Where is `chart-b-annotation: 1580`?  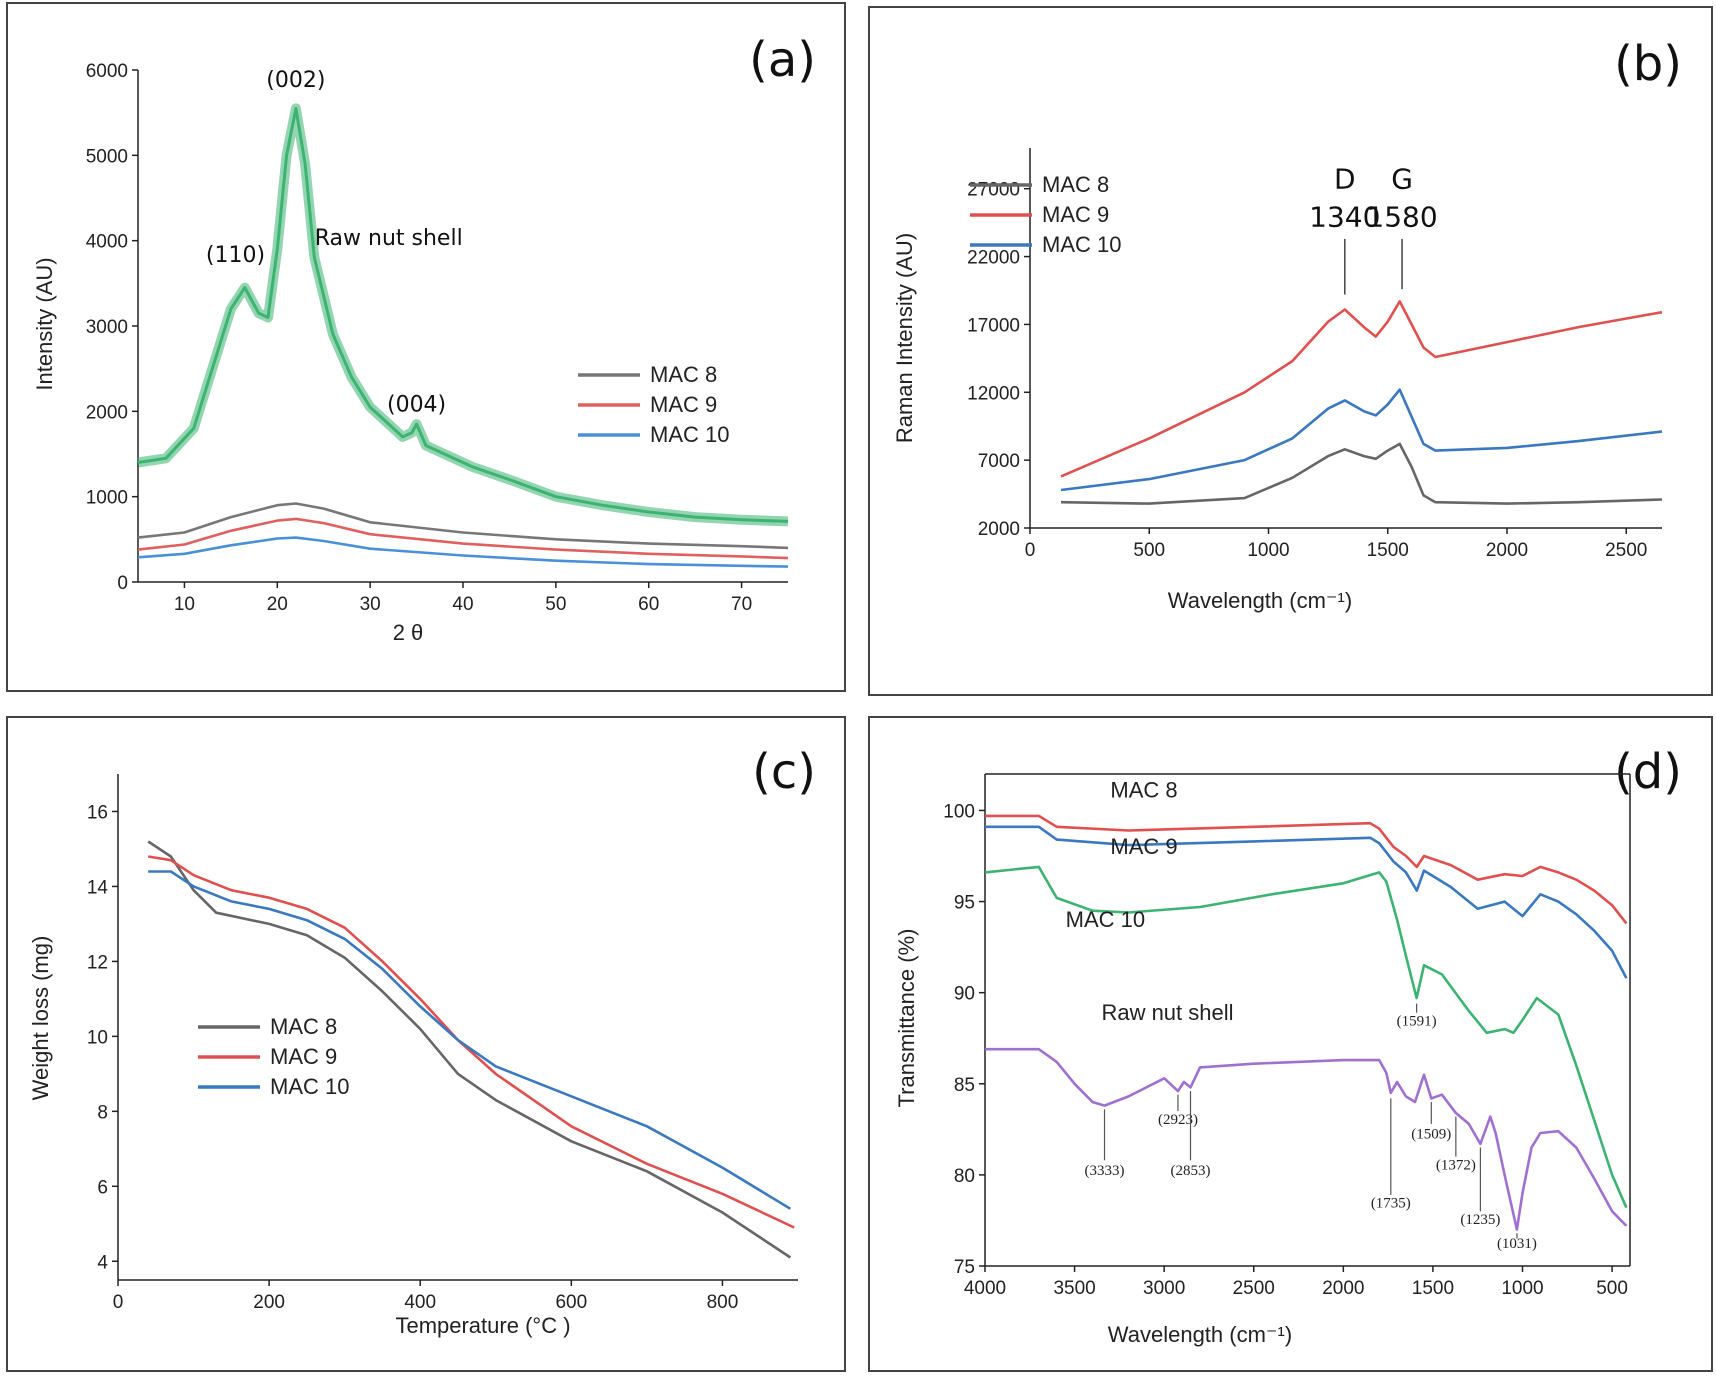
chart-b-annotation: 1580 is located at coordinates (1401, 217).